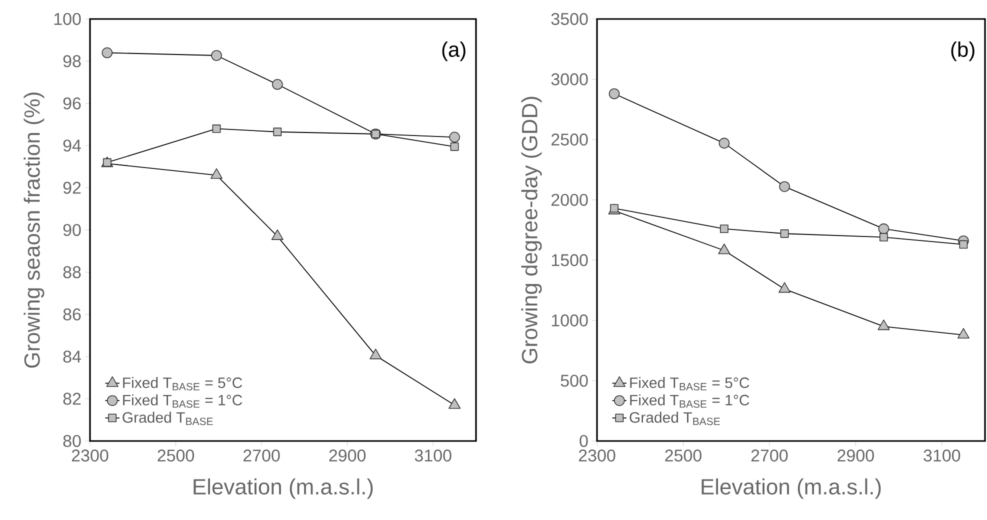 This screenshot has width=987, height=520. Describe the element at coordinates (570, 140) in the screenshot. I see `y-tick-label: 2500` at that location.